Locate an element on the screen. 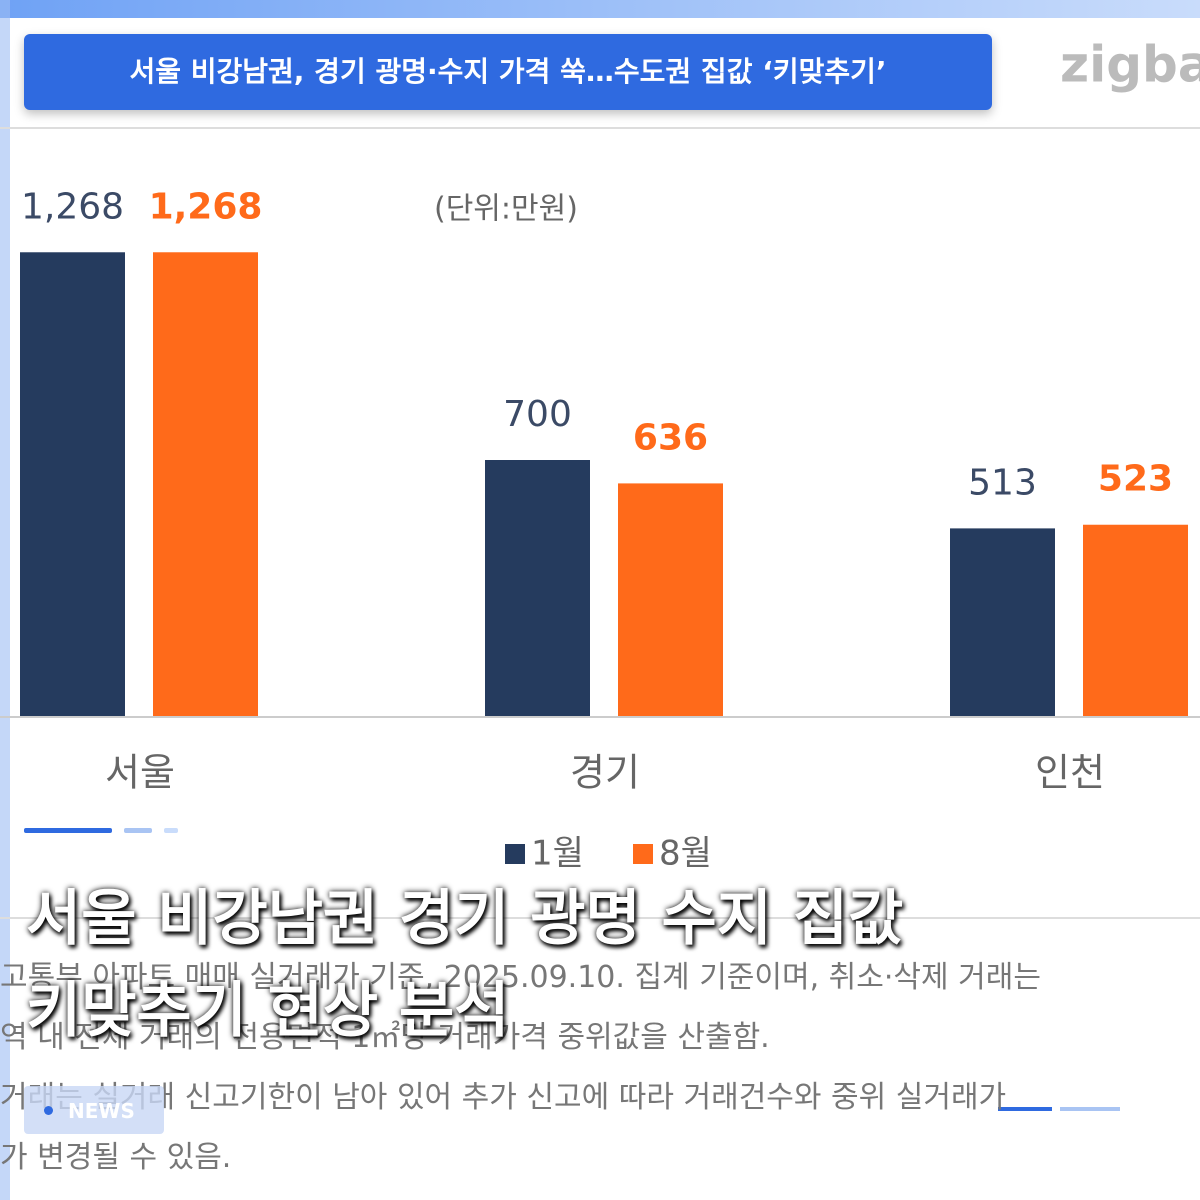  x-tick-label: 경기 is located at coordinates (605, 773).